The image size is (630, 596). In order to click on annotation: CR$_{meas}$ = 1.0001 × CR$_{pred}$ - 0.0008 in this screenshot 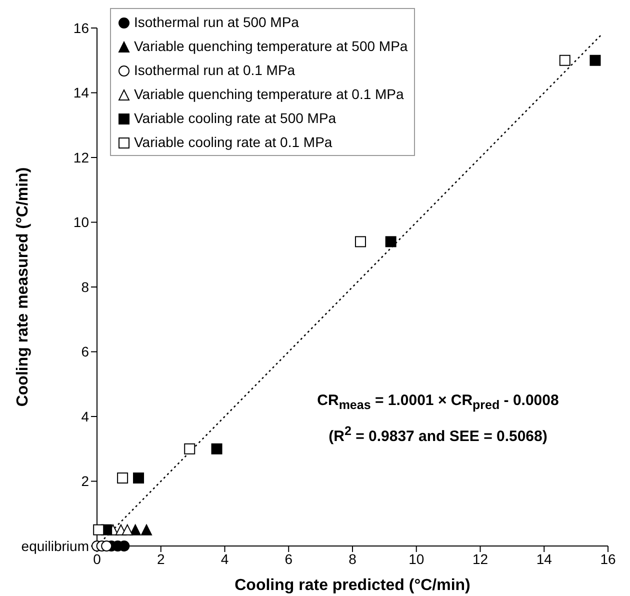, I will do `click(438, 402)`.